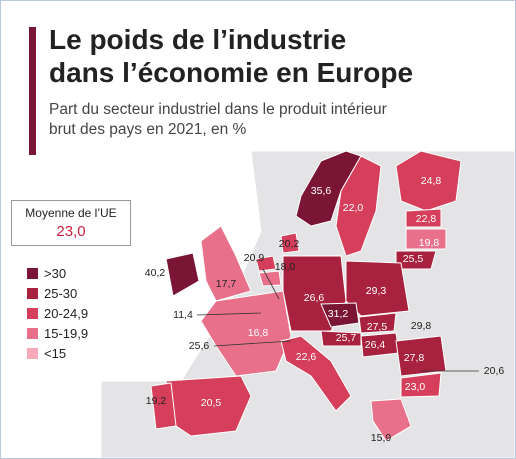 This screenshot has height=459, width=516. Describe the element at coordinates (429, 243) in the screenshot. I see `value-label: 19,8` at that location.